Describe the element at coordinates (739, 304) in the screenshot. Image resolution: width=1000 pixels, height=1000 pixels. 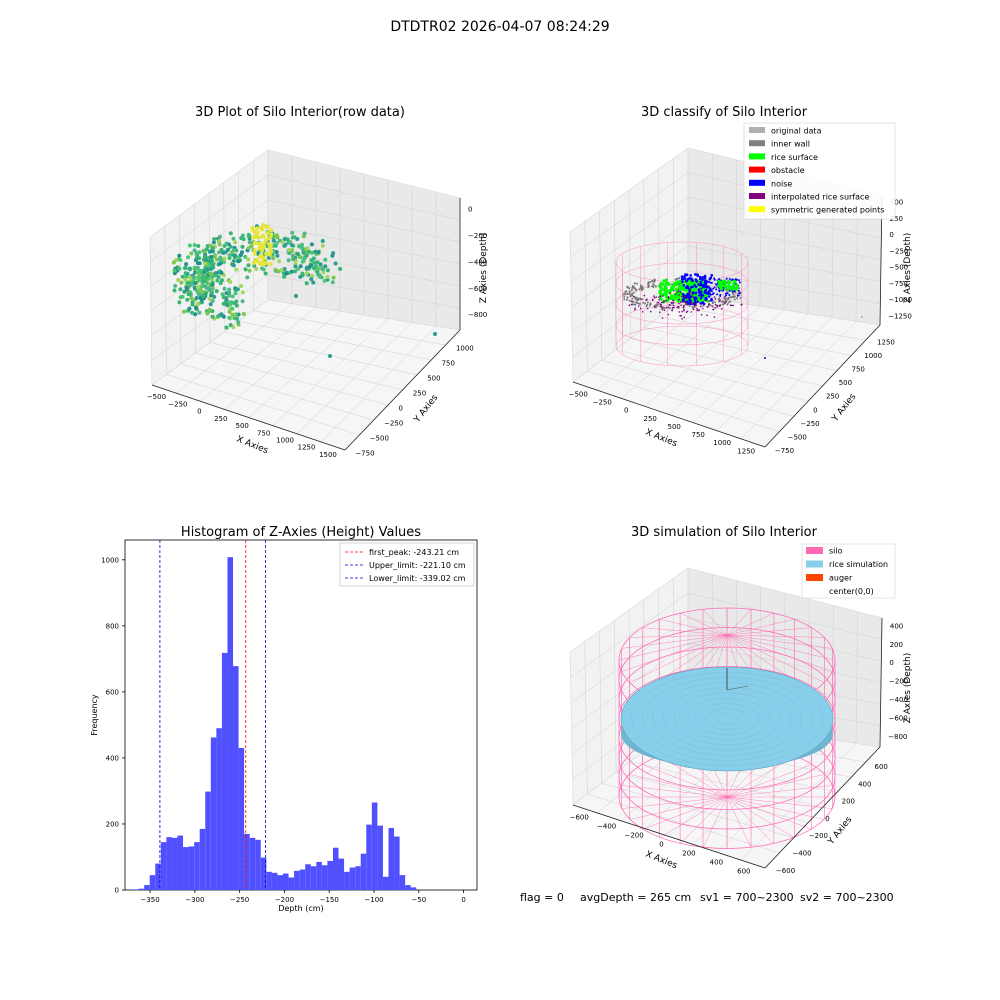
I see `classify-plot-points` at that location.